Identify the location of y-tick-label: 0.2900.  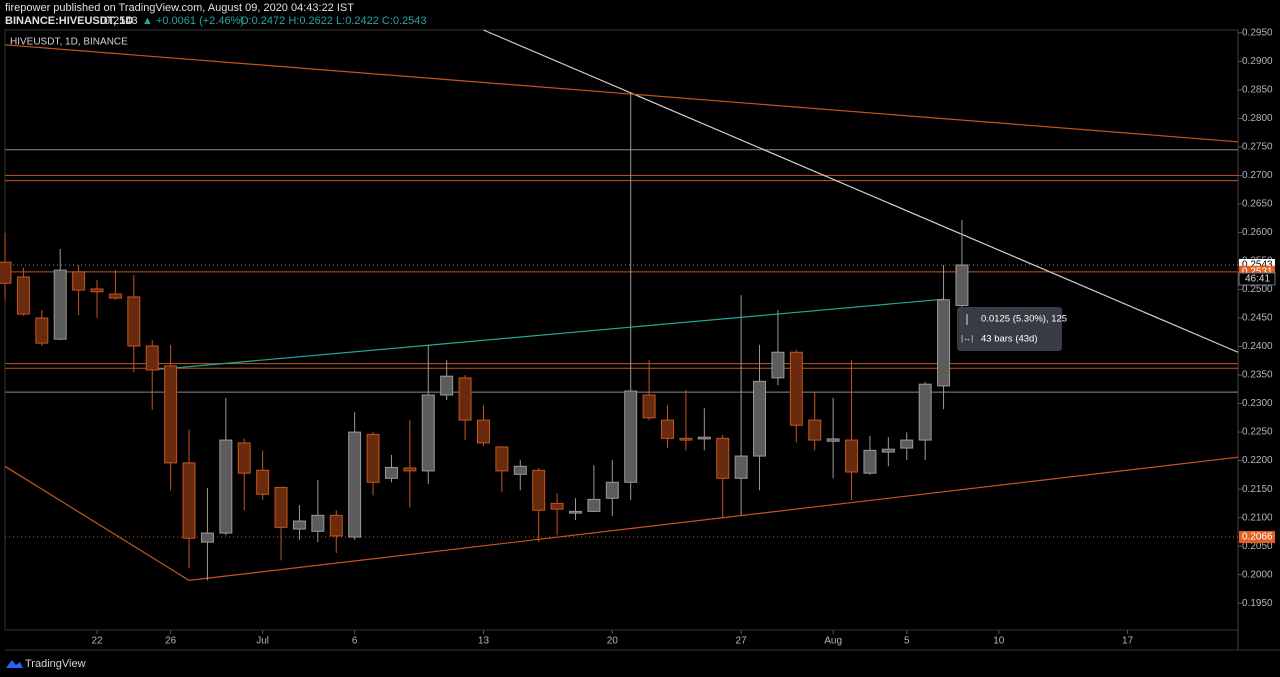
(1257, 61).